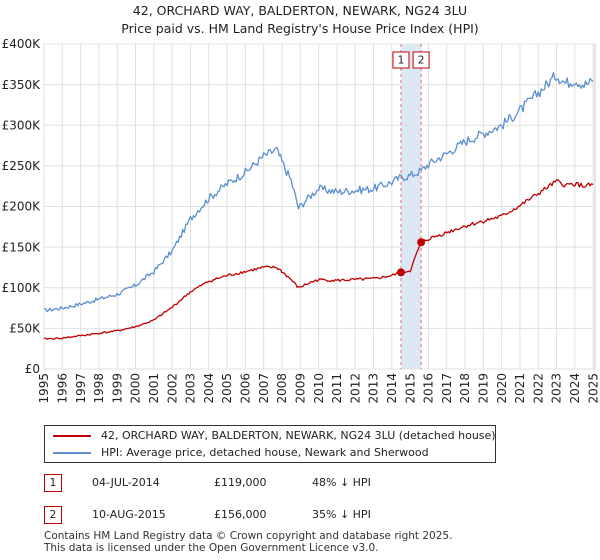 The height and width of the screenshot is (560, 600). What do you see at coordinates (22, 166) in the screenshot?
I see `y-tick-label: £250K` at bounding box center [22, 166].